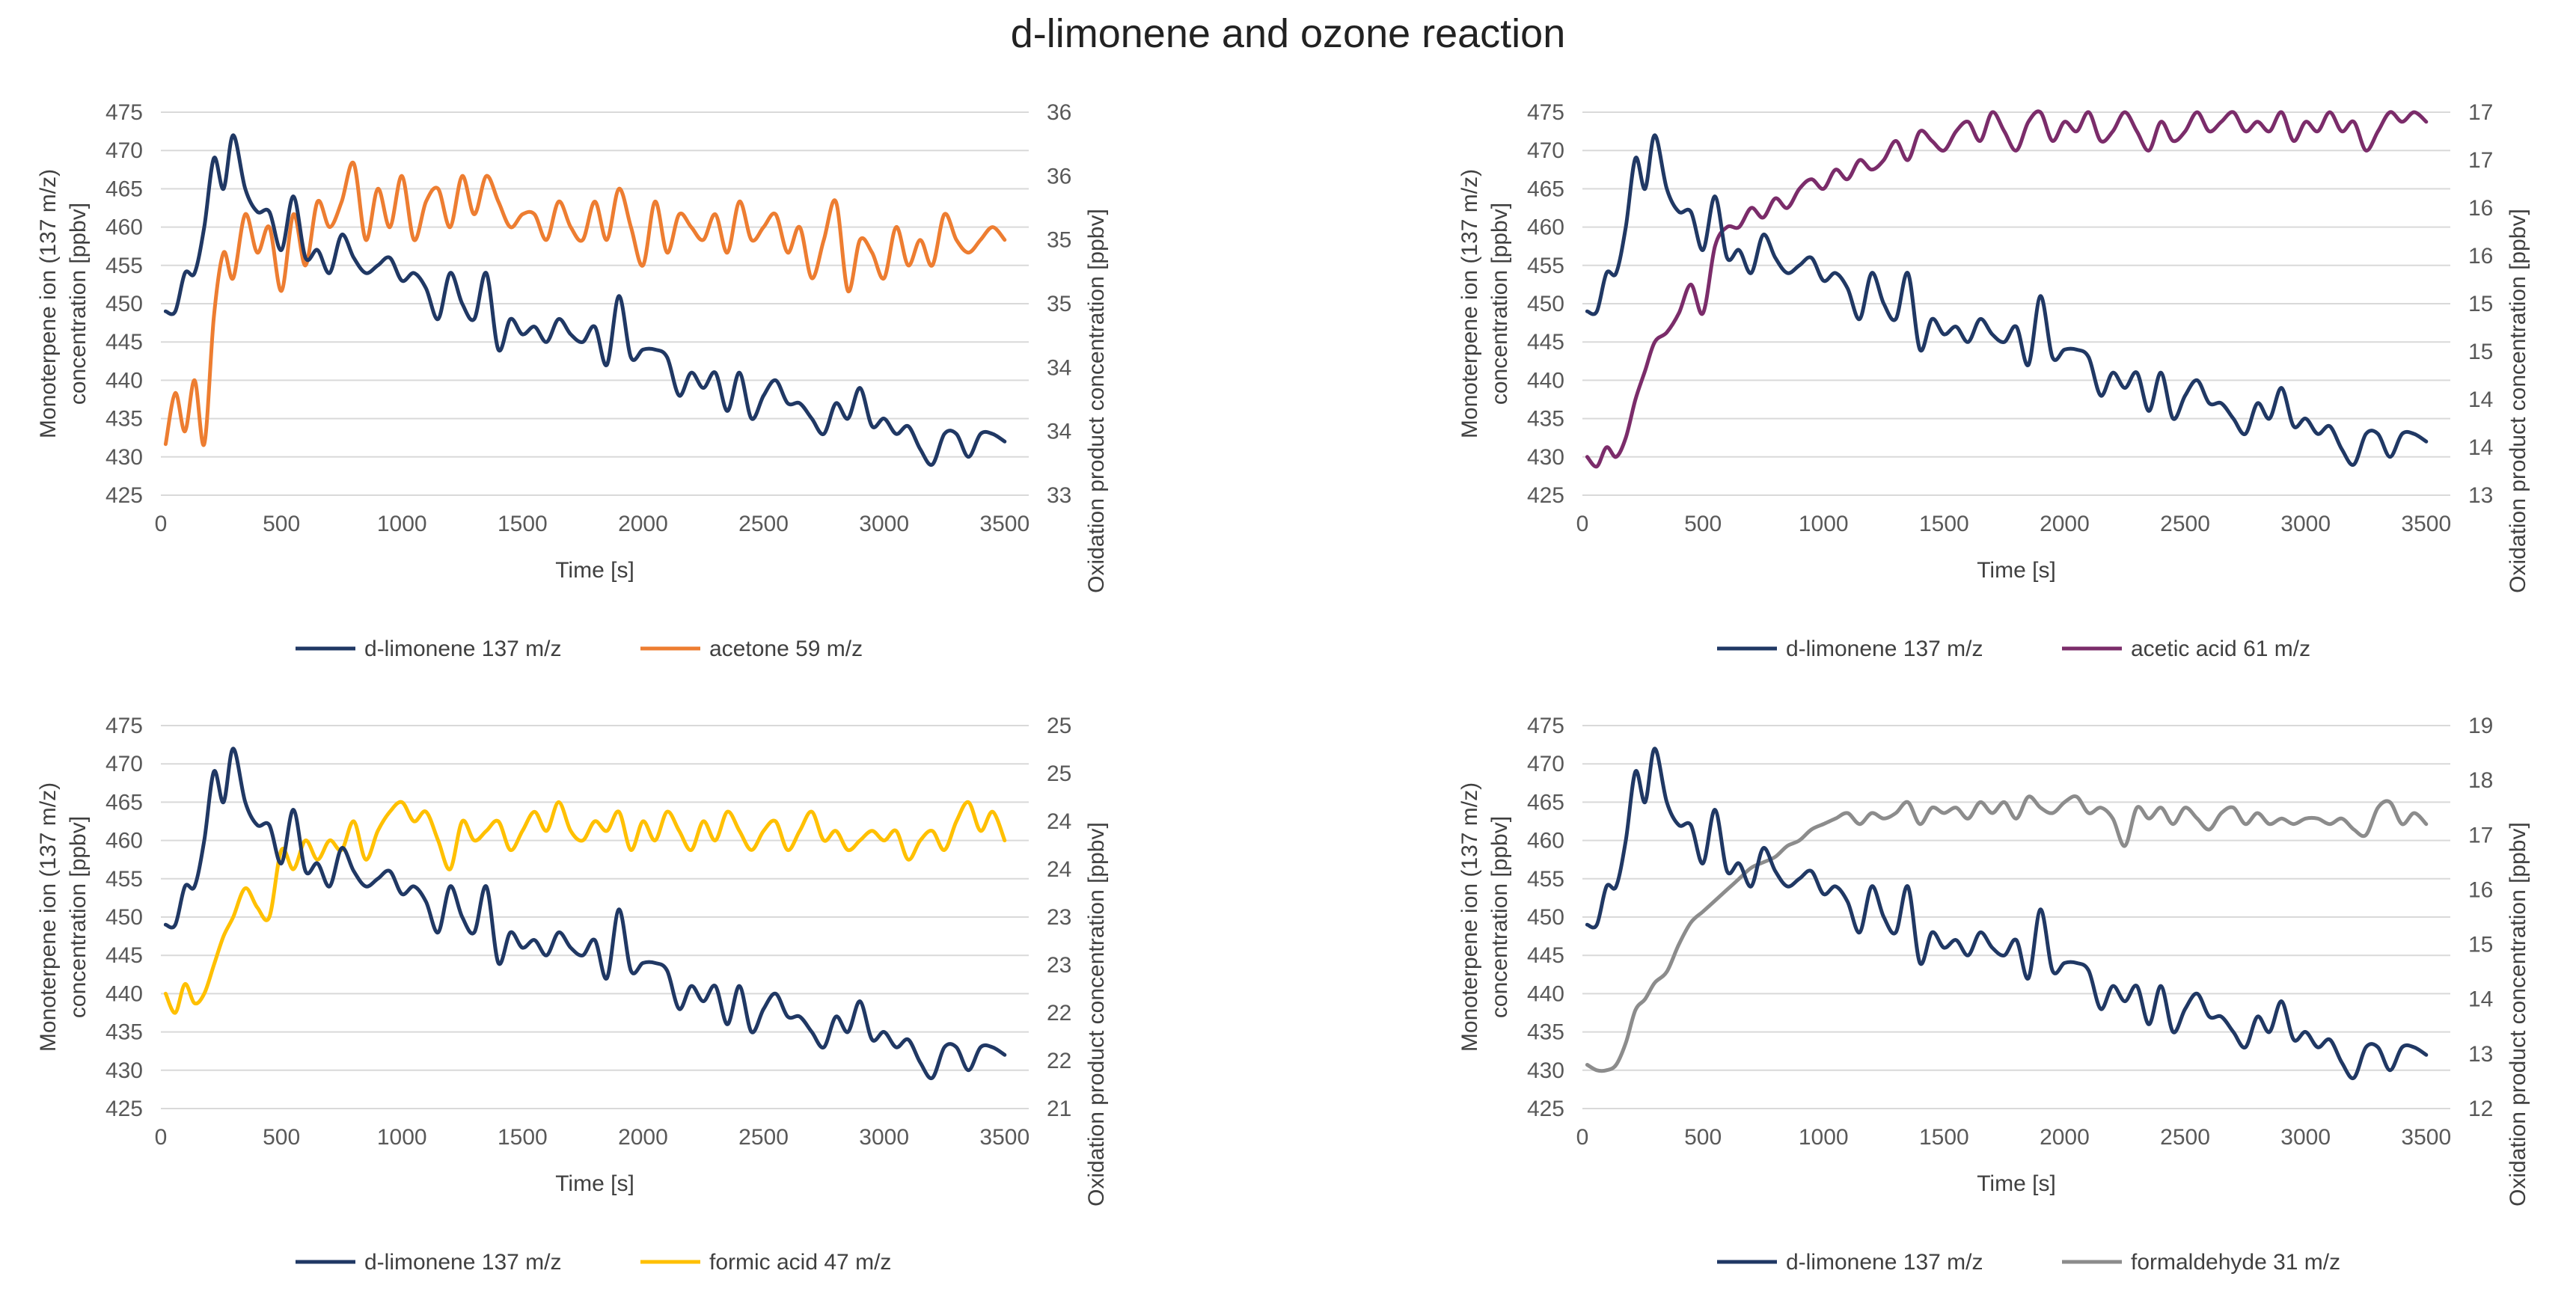 This screenshot has width=2576, height=1312. I want to click on figure-title: d-limonene and ozone reaction, so click(1288, 33).